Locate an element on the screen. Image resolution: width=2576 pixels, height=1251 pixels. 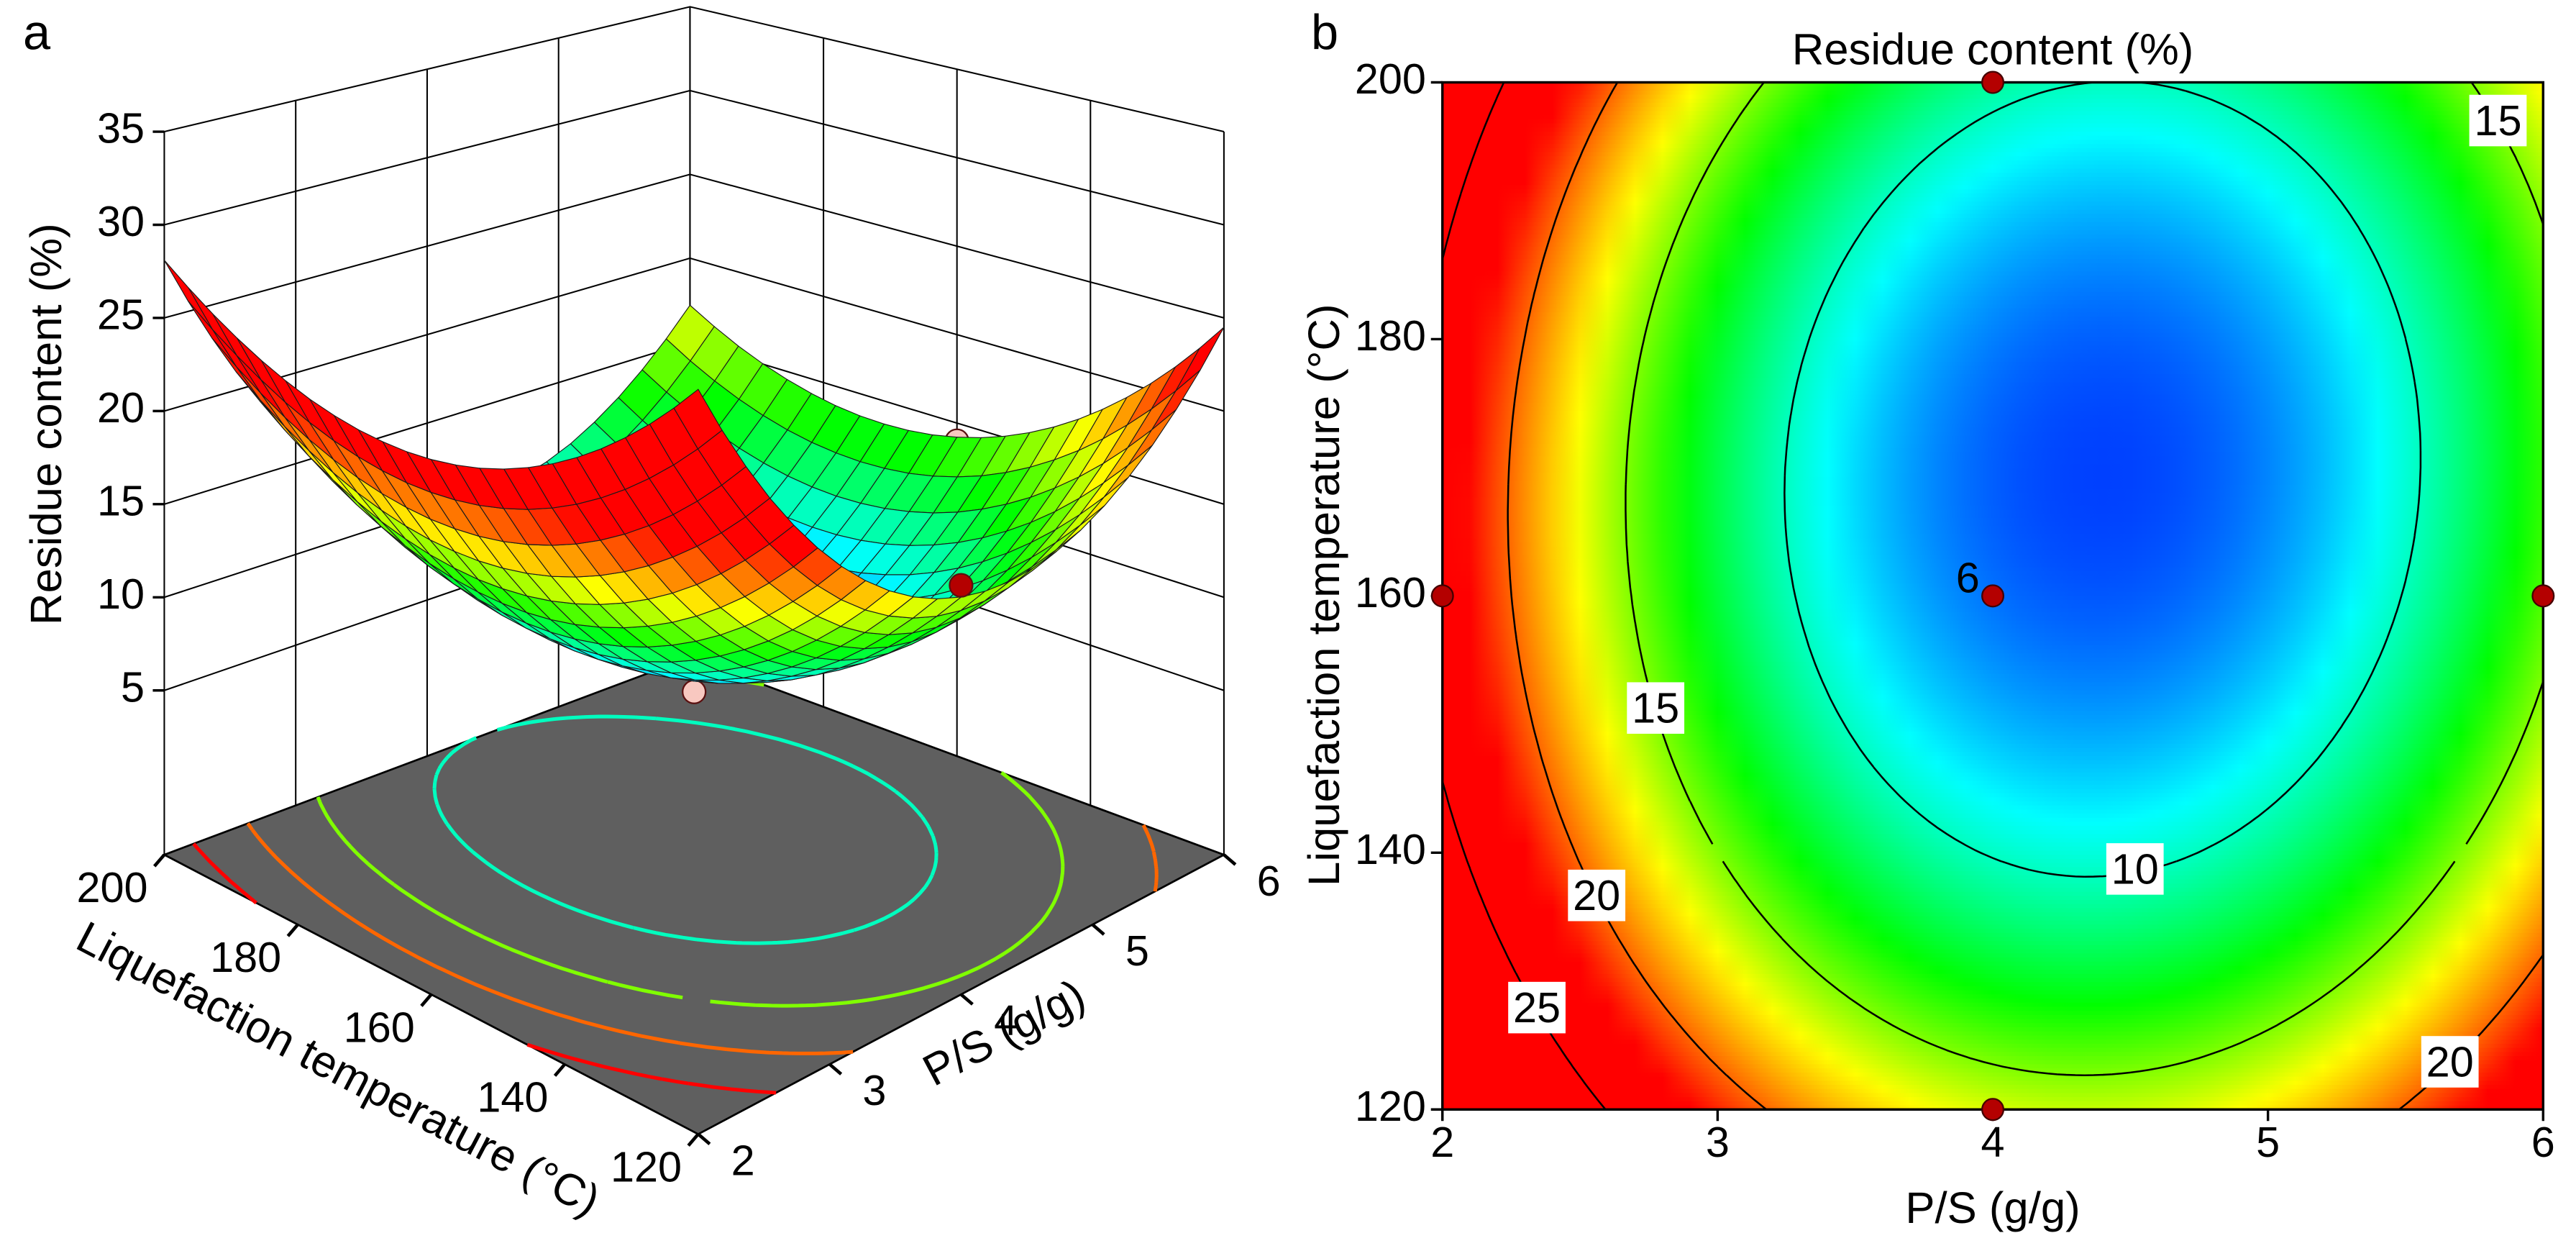
chart-title: Residue content (%) is located at coordinates (1993, 50).